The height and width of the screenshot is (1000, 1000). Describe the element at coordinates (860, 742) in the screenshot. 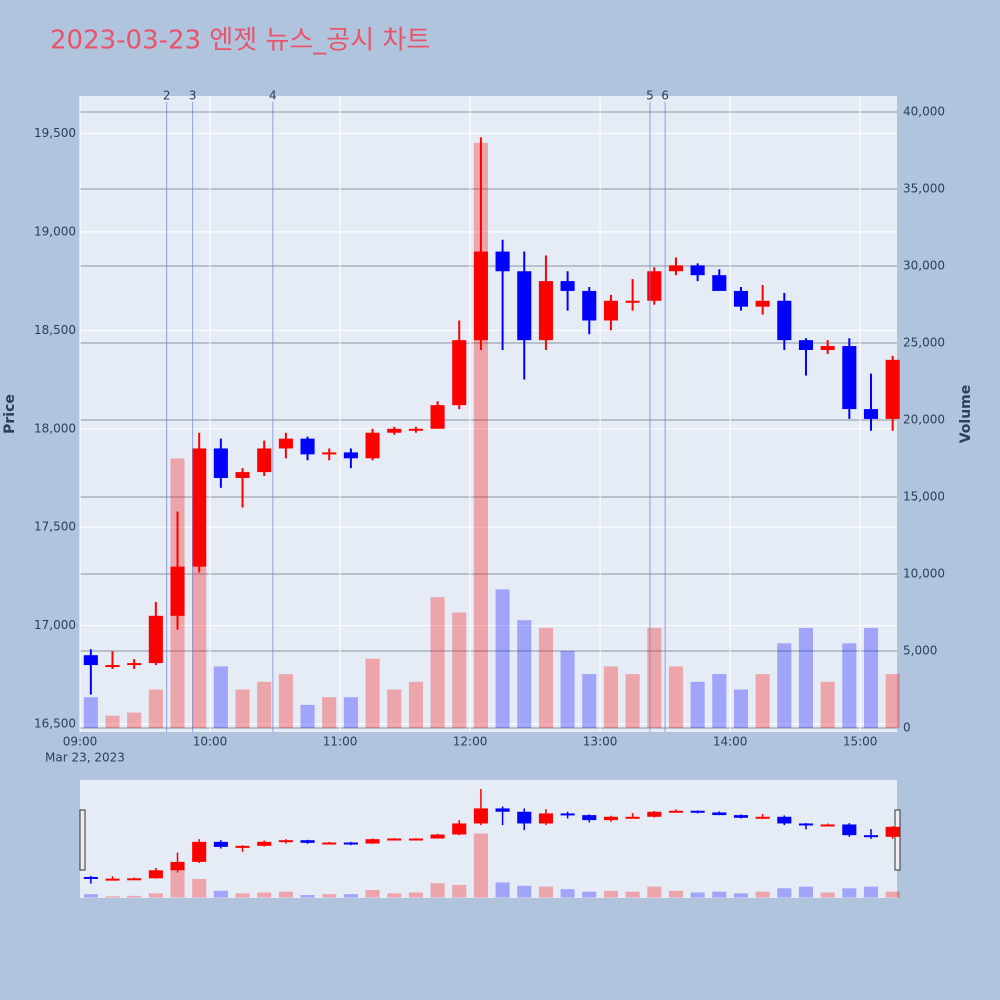

I see `x-tick-label: 15:00` at that location.